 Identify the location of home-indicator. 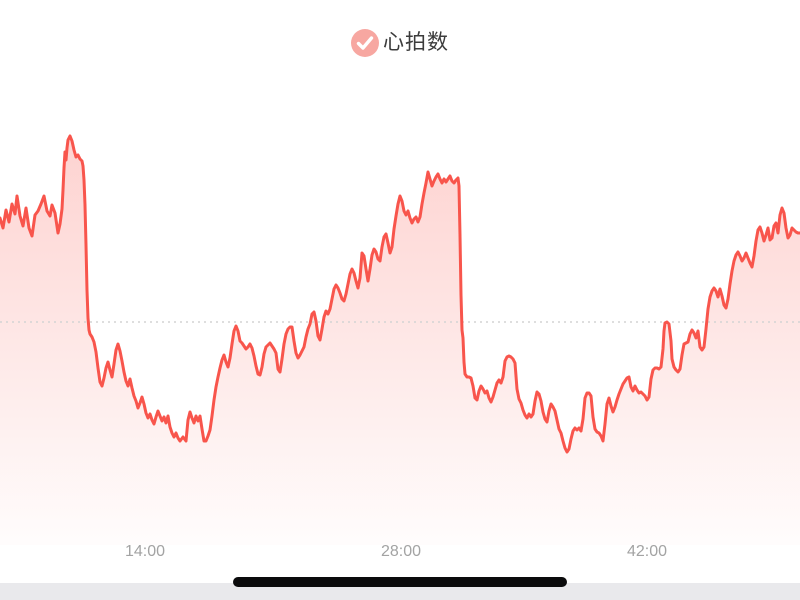
(400, 582).